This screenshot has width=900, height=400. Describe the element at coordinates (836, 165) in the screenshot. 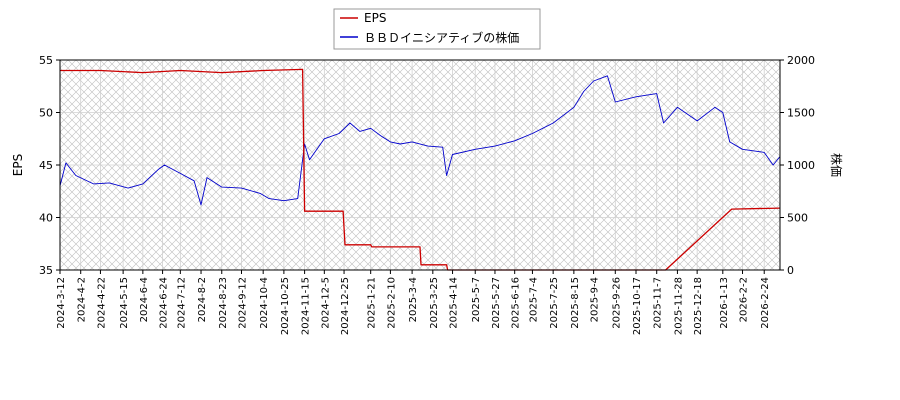

I see `y-axis-label-right: 株価` at that location.